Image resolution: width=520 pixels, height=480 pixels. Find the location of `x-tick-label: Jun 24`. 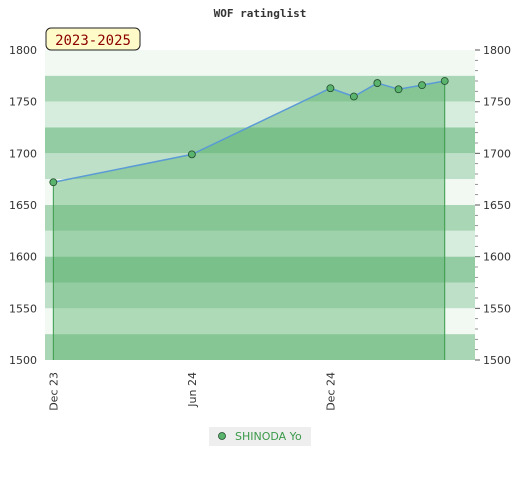

x-tick-label: Jun 24 is located at coordinates (192, 390).